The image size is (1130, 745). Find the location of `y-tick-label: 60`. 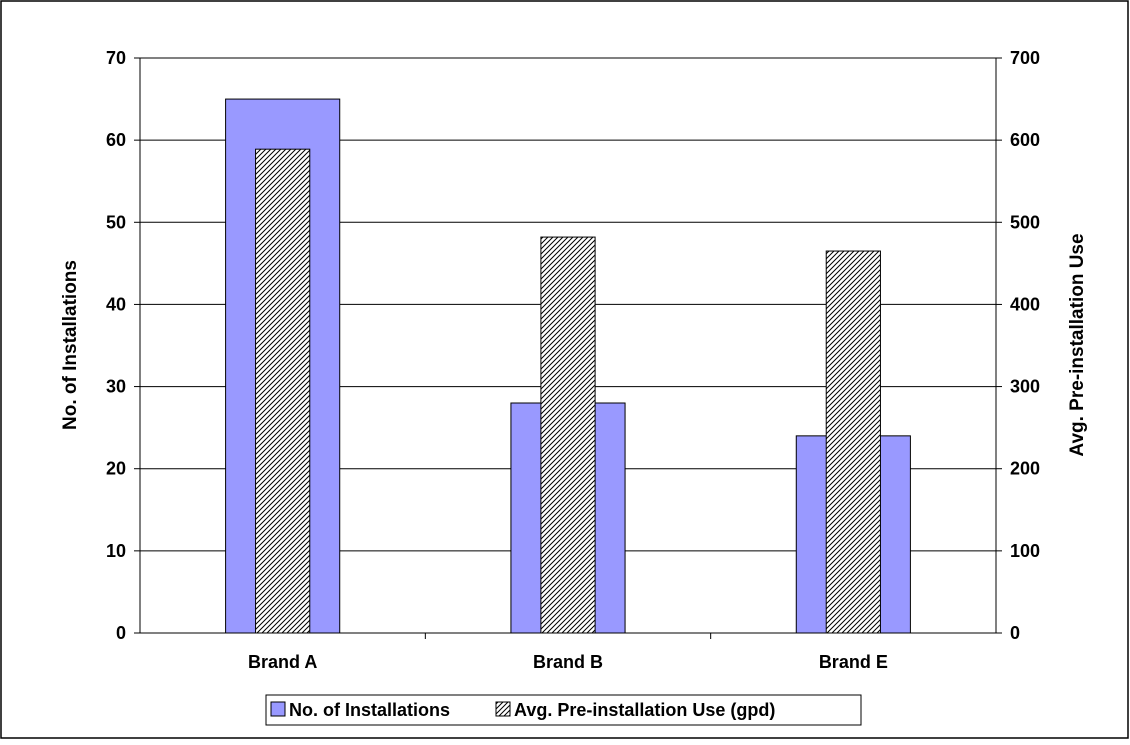

y-tick-label: 60 is located at coordinates (116, 140).